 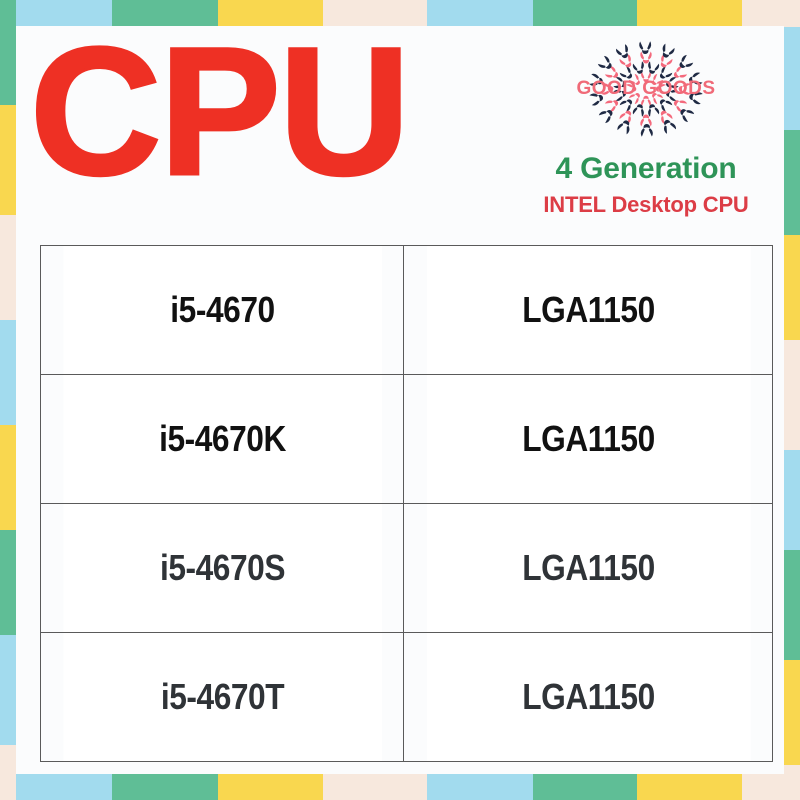 I want to click on flower-mandala-icon, so click(x=646, y=89).